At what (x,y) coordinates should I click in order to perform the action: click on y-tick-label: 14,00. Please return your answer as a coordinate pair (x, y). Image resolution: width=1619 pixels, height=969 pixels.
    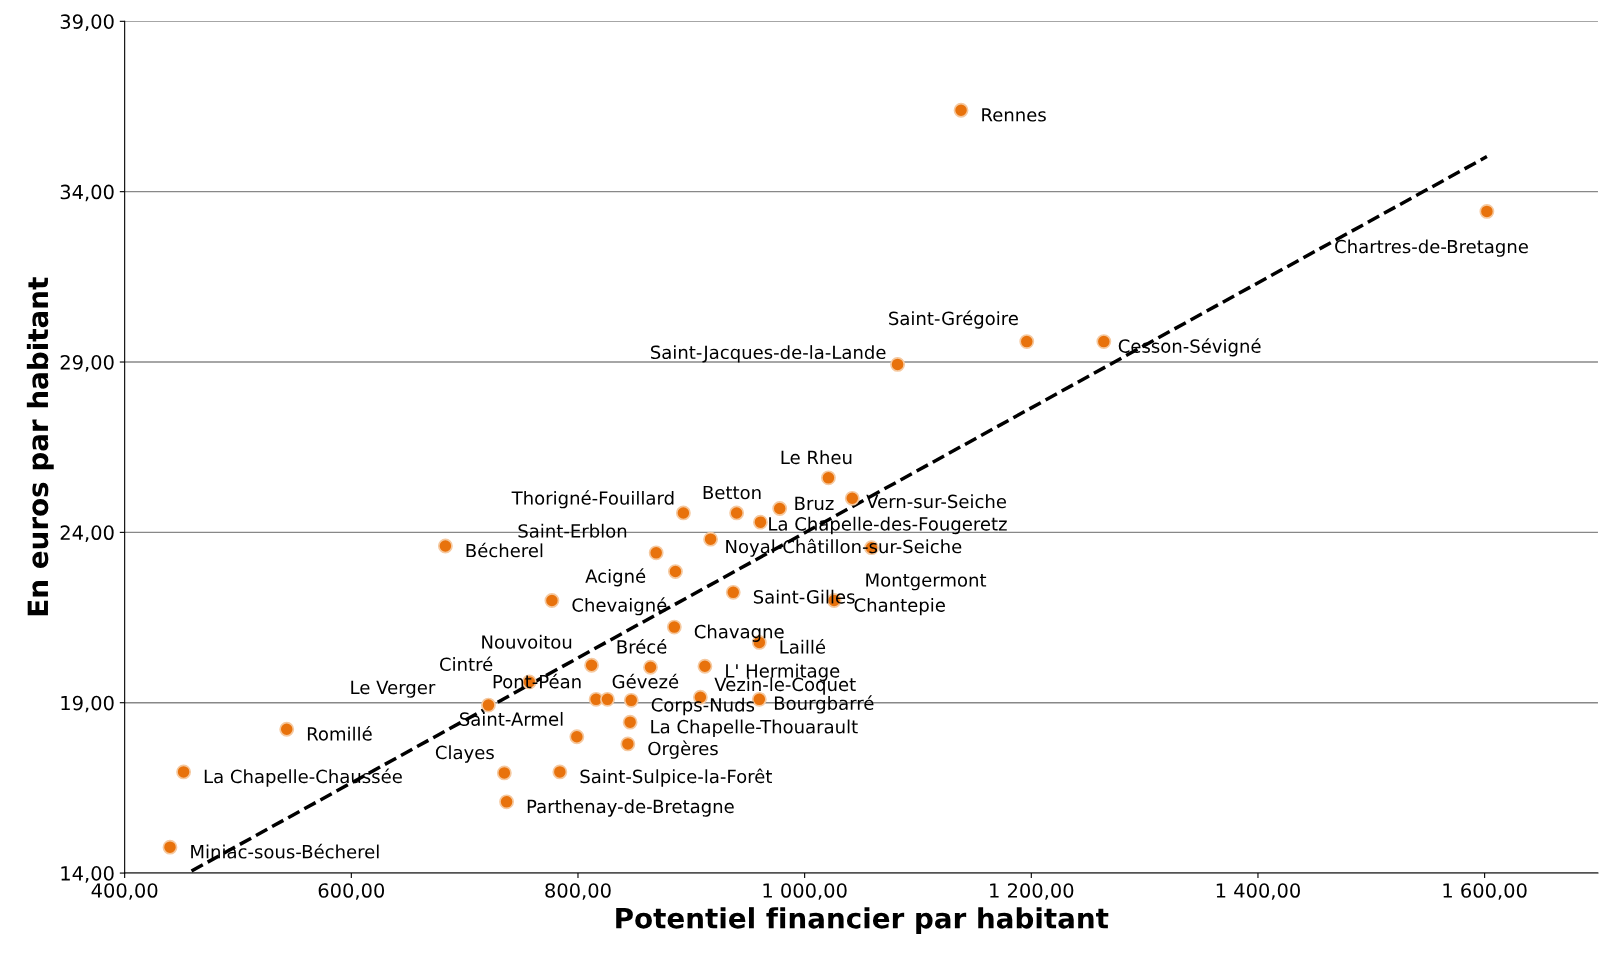
    Looking at the image, I should click on (87, 874).